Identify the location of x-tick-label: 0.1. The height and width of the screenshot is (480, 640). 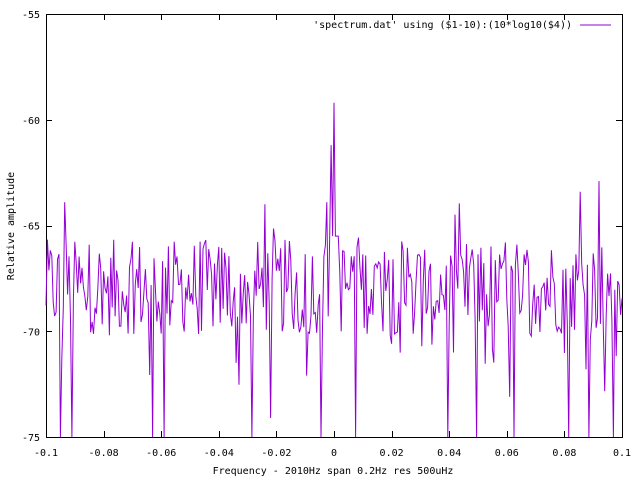
(622, 453).